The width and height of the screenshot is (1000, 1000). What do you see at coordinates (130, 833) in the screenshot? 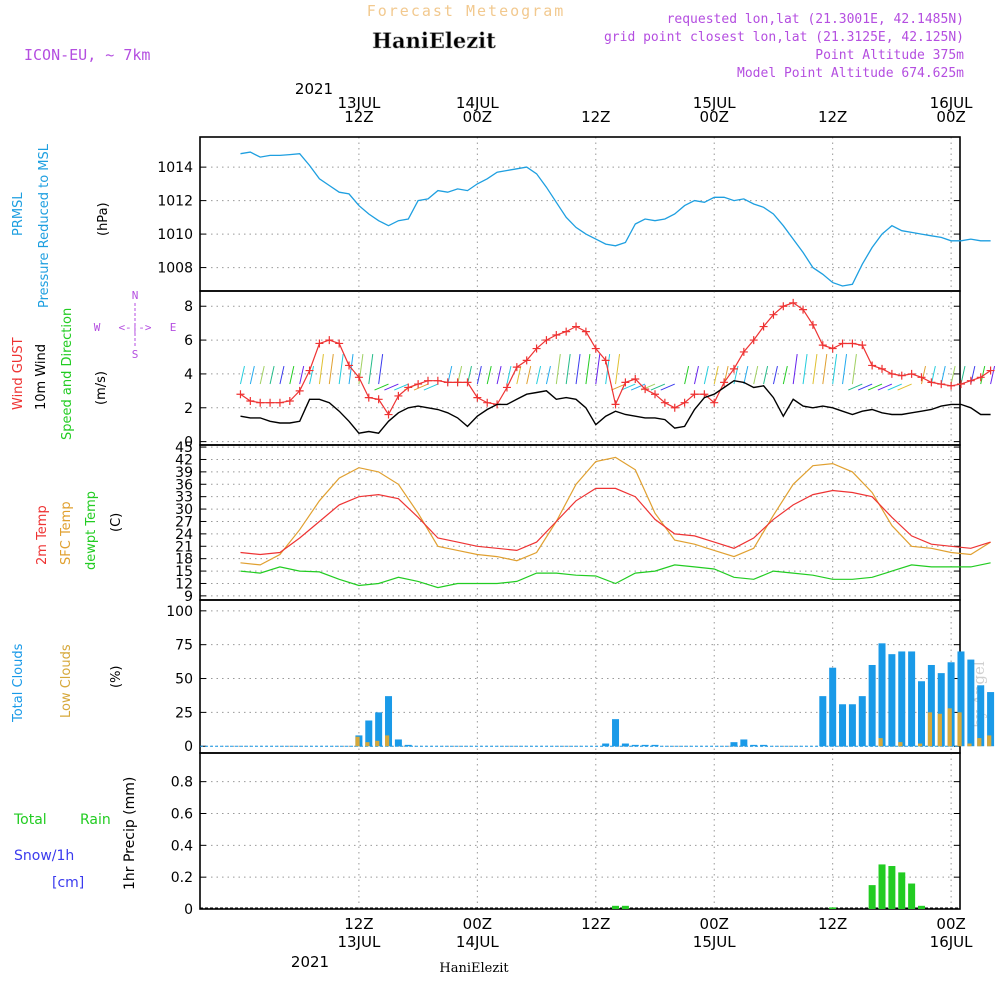
I see `precip-unit: 1hr Precip (mm)` at bounding box center [130, 833].